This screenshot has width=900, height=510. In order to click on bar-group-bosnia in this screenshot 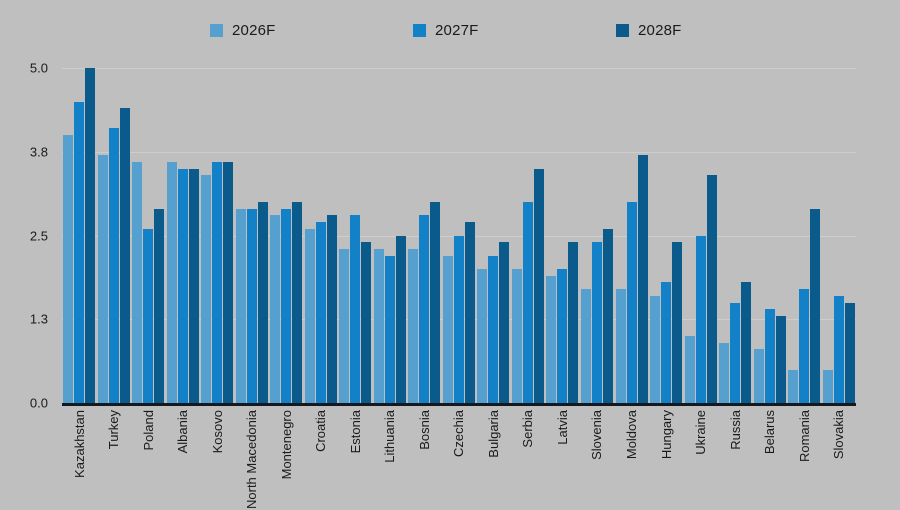, I will do `click(424, 235)`.